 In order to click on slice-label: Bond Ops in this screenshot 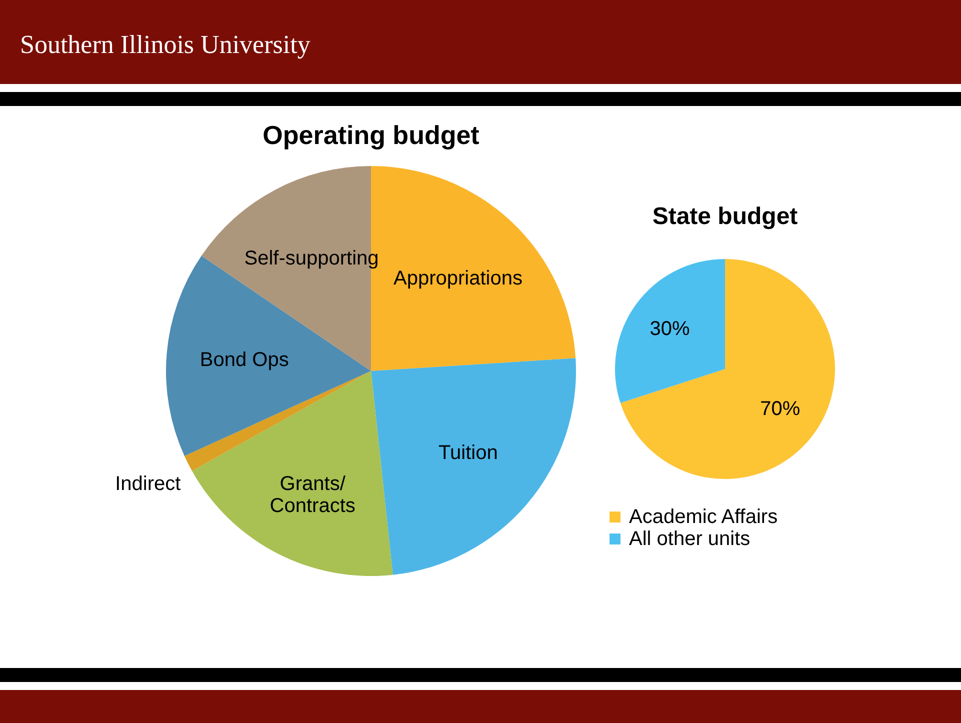, I will do `click(244, 360)`.